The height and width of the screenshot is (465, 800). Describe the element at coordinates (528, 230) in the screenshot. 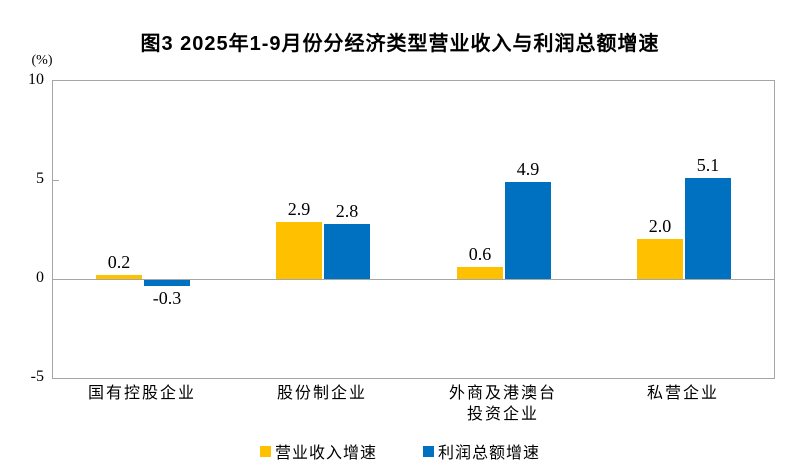

I see `bar-利润总额增速-2` at that location.